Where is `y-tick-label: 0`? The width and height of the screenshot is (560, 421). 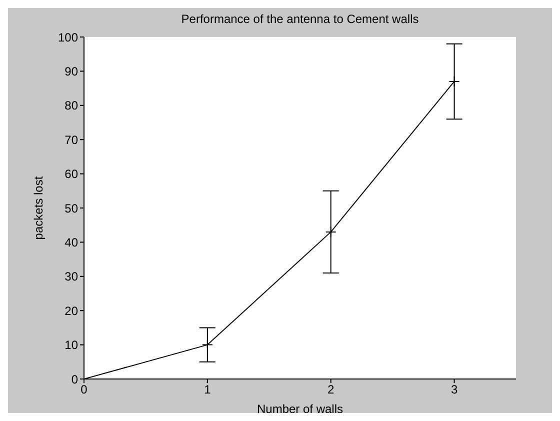
y-tick-label: 0 is located at coordinates (74, 379).